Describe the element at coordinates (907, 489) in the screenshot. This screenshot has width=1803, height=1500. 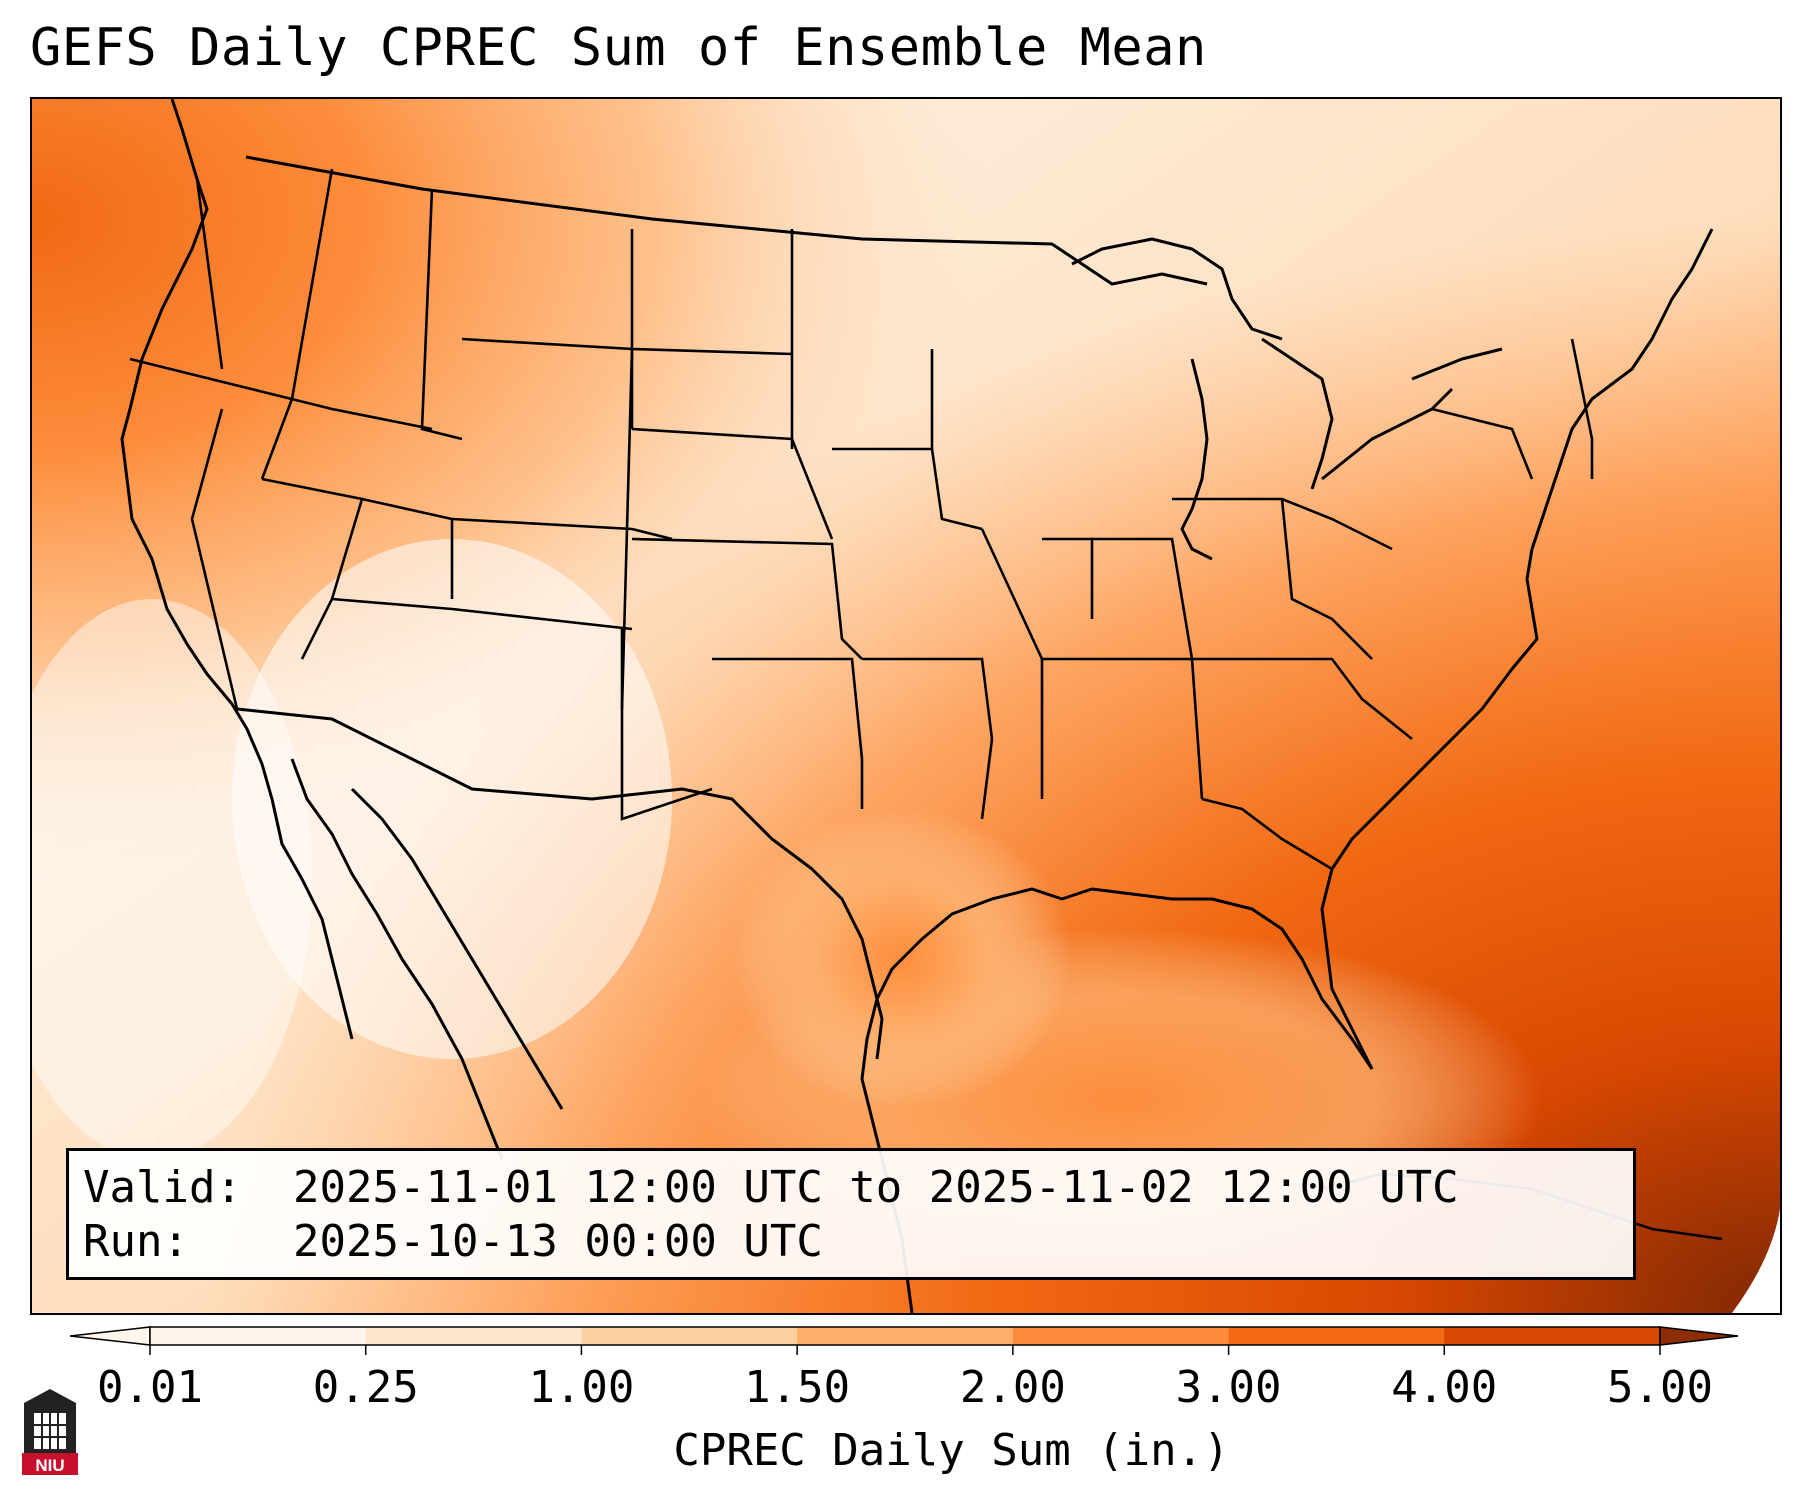
I see `ia-mo` at that location.